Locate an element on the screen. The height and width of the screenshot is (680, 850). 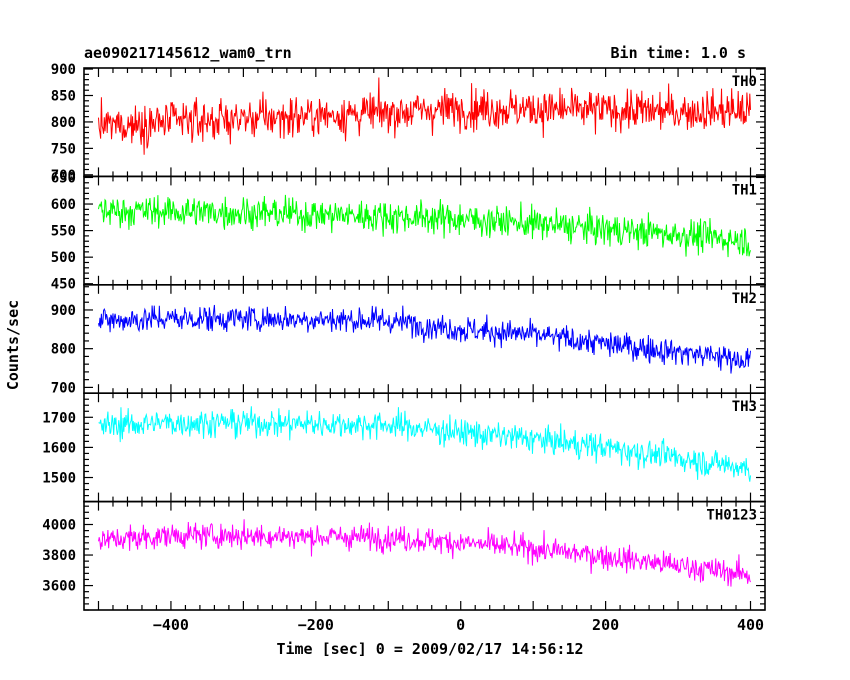
series-th3 is located at coordinates (425, 444).